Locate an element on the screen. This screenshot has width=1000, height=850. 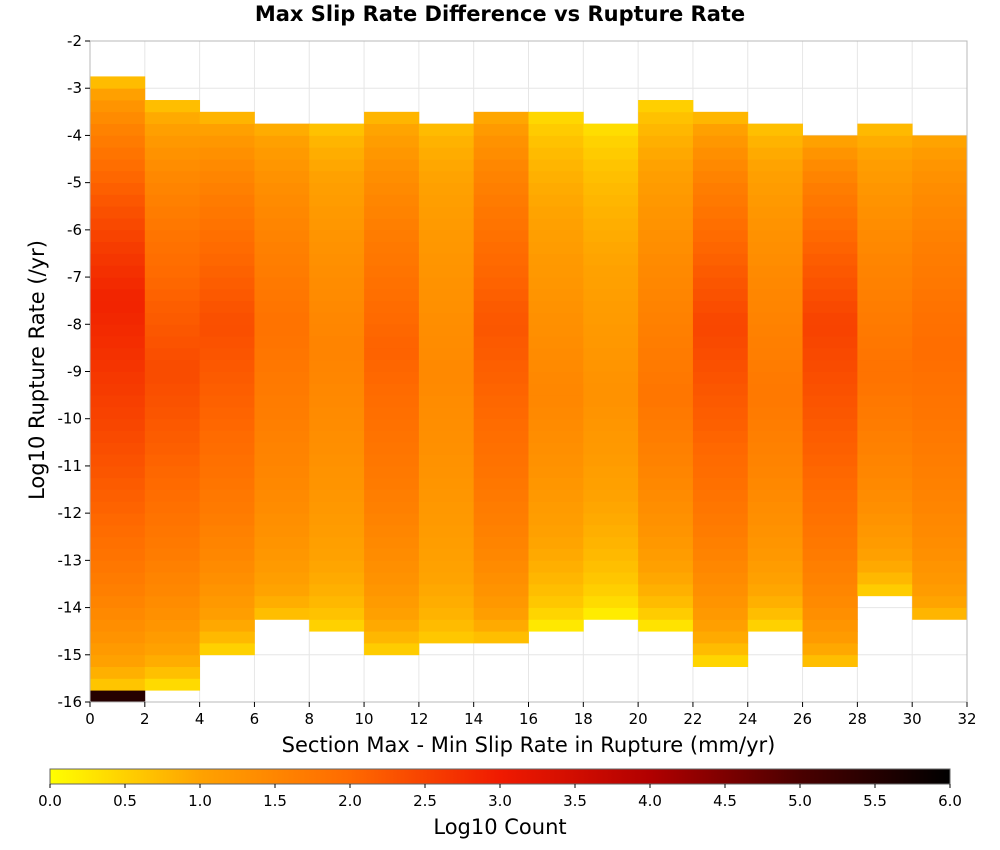
x-tick-label: 26 is located at coordinates (802, 719).